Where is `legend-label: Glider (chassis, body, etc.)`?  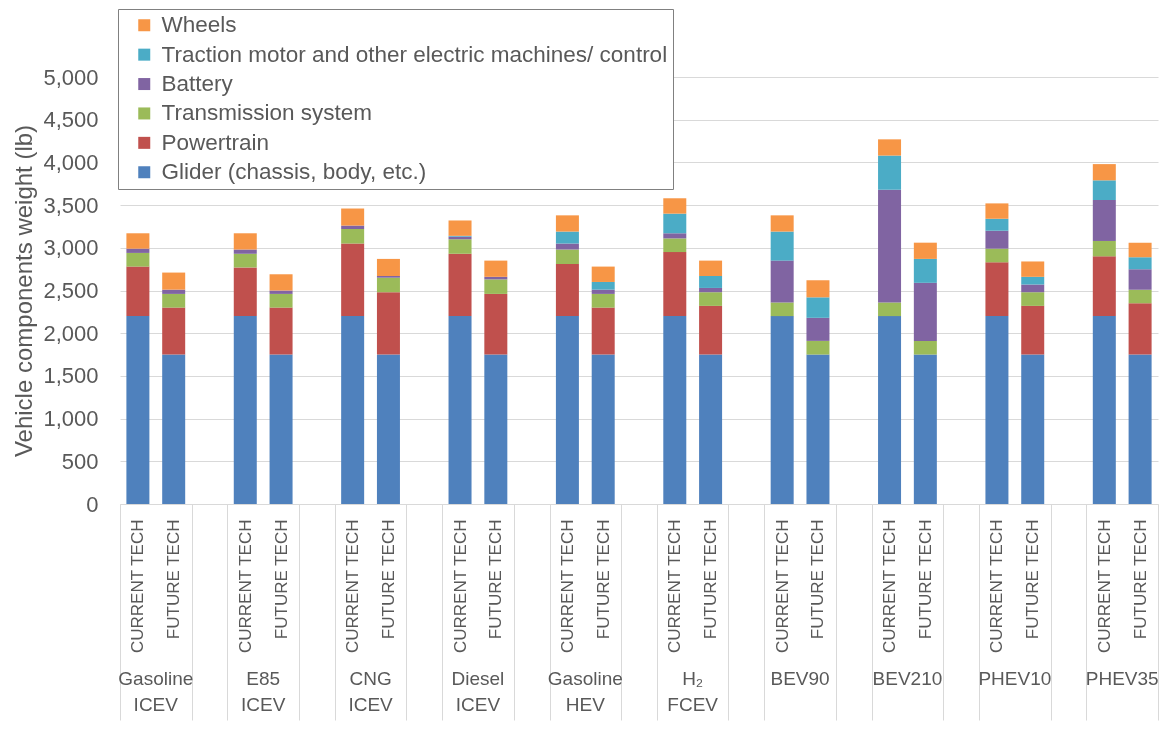
legend-label: Glider (chassis, body, etc.) is located at coordinates (294, 172).